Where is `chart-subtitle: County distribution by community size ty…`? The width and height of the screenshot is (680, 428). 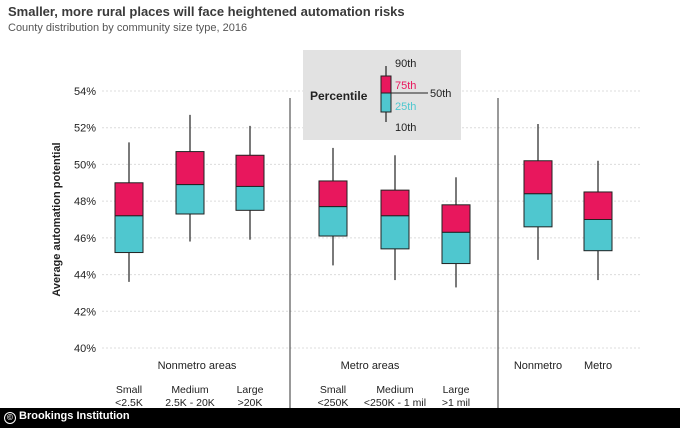 chart-subtitle: County distribution by community size ty… is located at coordinates (128, 28).